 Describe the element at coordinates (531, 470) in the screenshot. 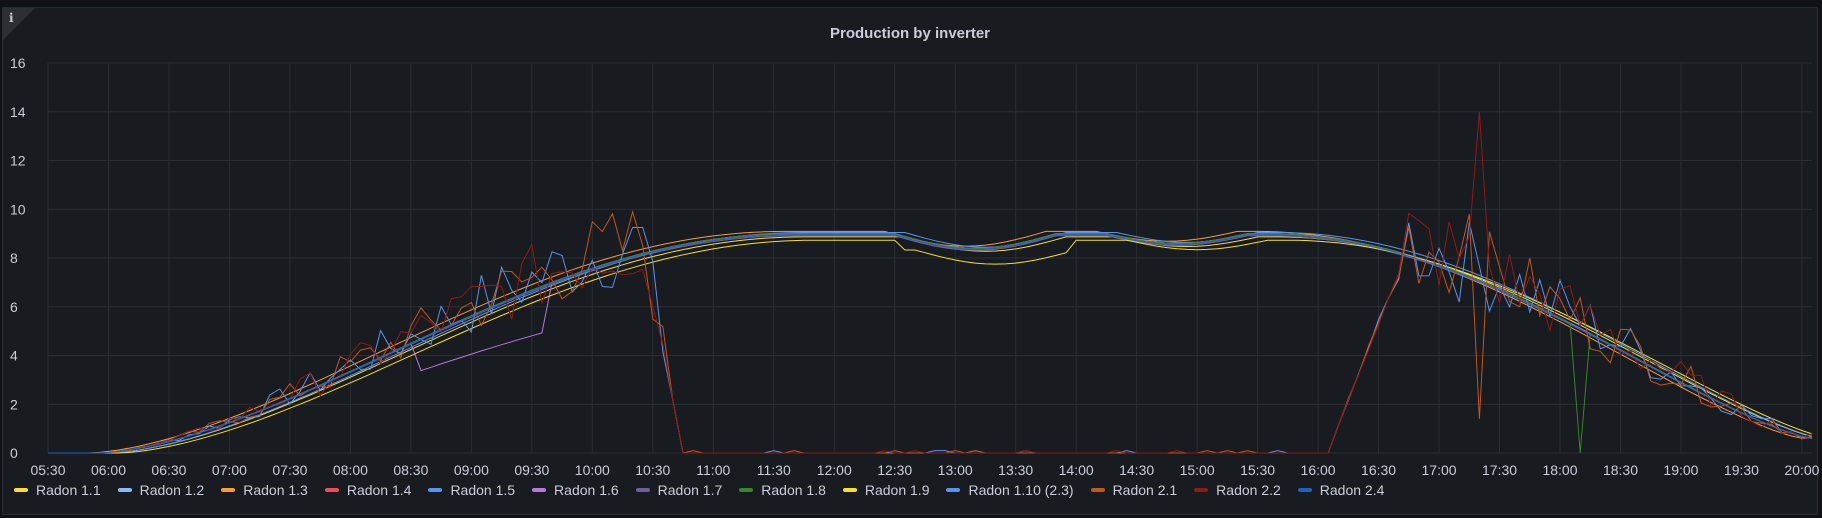

I see `x-tick-label: 09:30` at that location.